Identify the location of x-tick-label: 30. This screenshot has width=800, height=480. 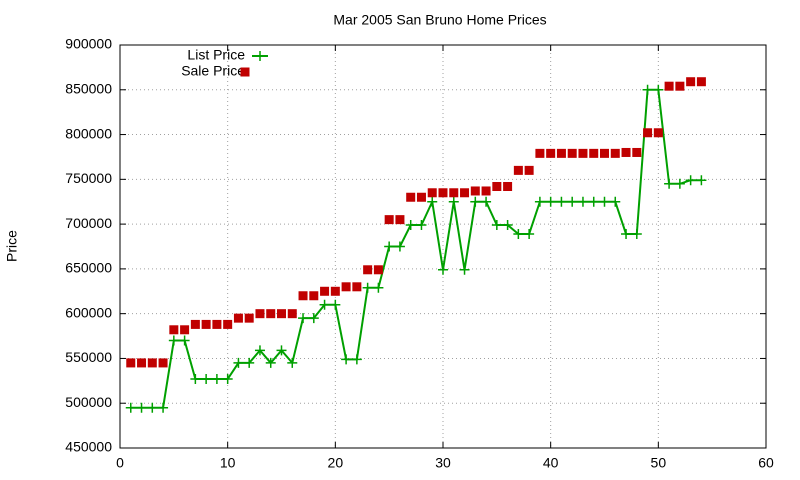
(443, 463).